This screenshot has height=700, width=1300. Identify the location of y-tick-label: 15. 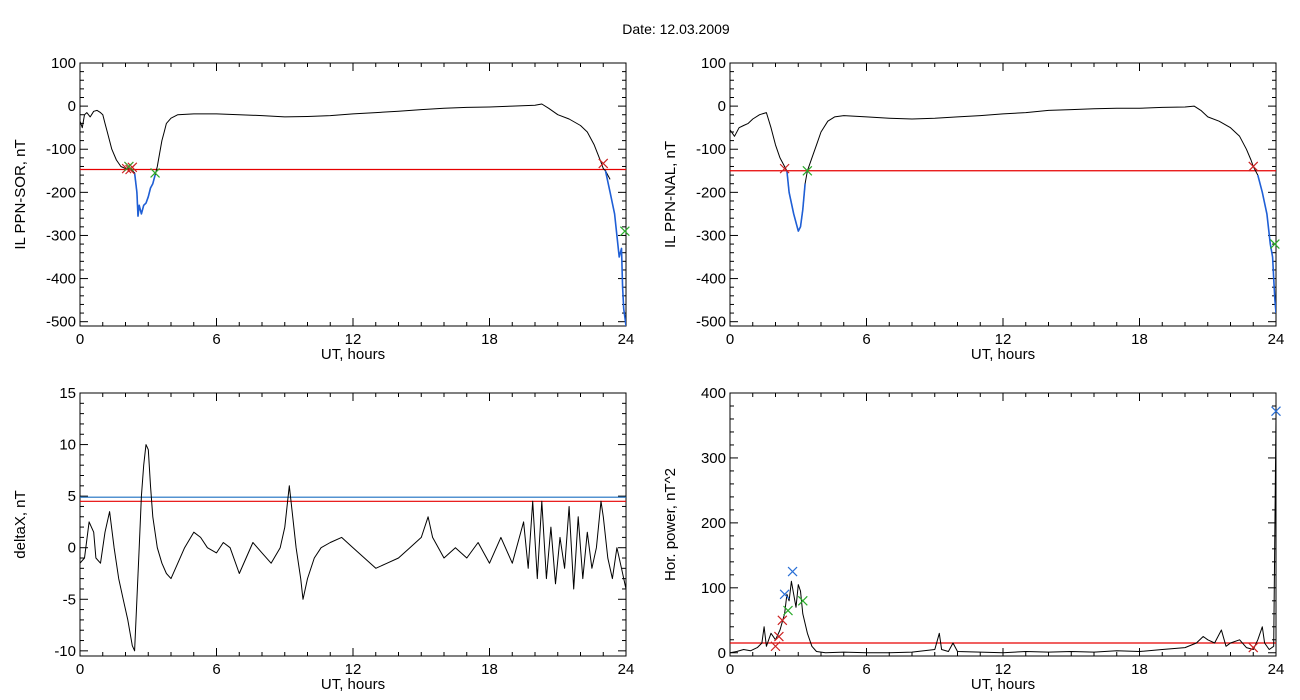
(67, 393).